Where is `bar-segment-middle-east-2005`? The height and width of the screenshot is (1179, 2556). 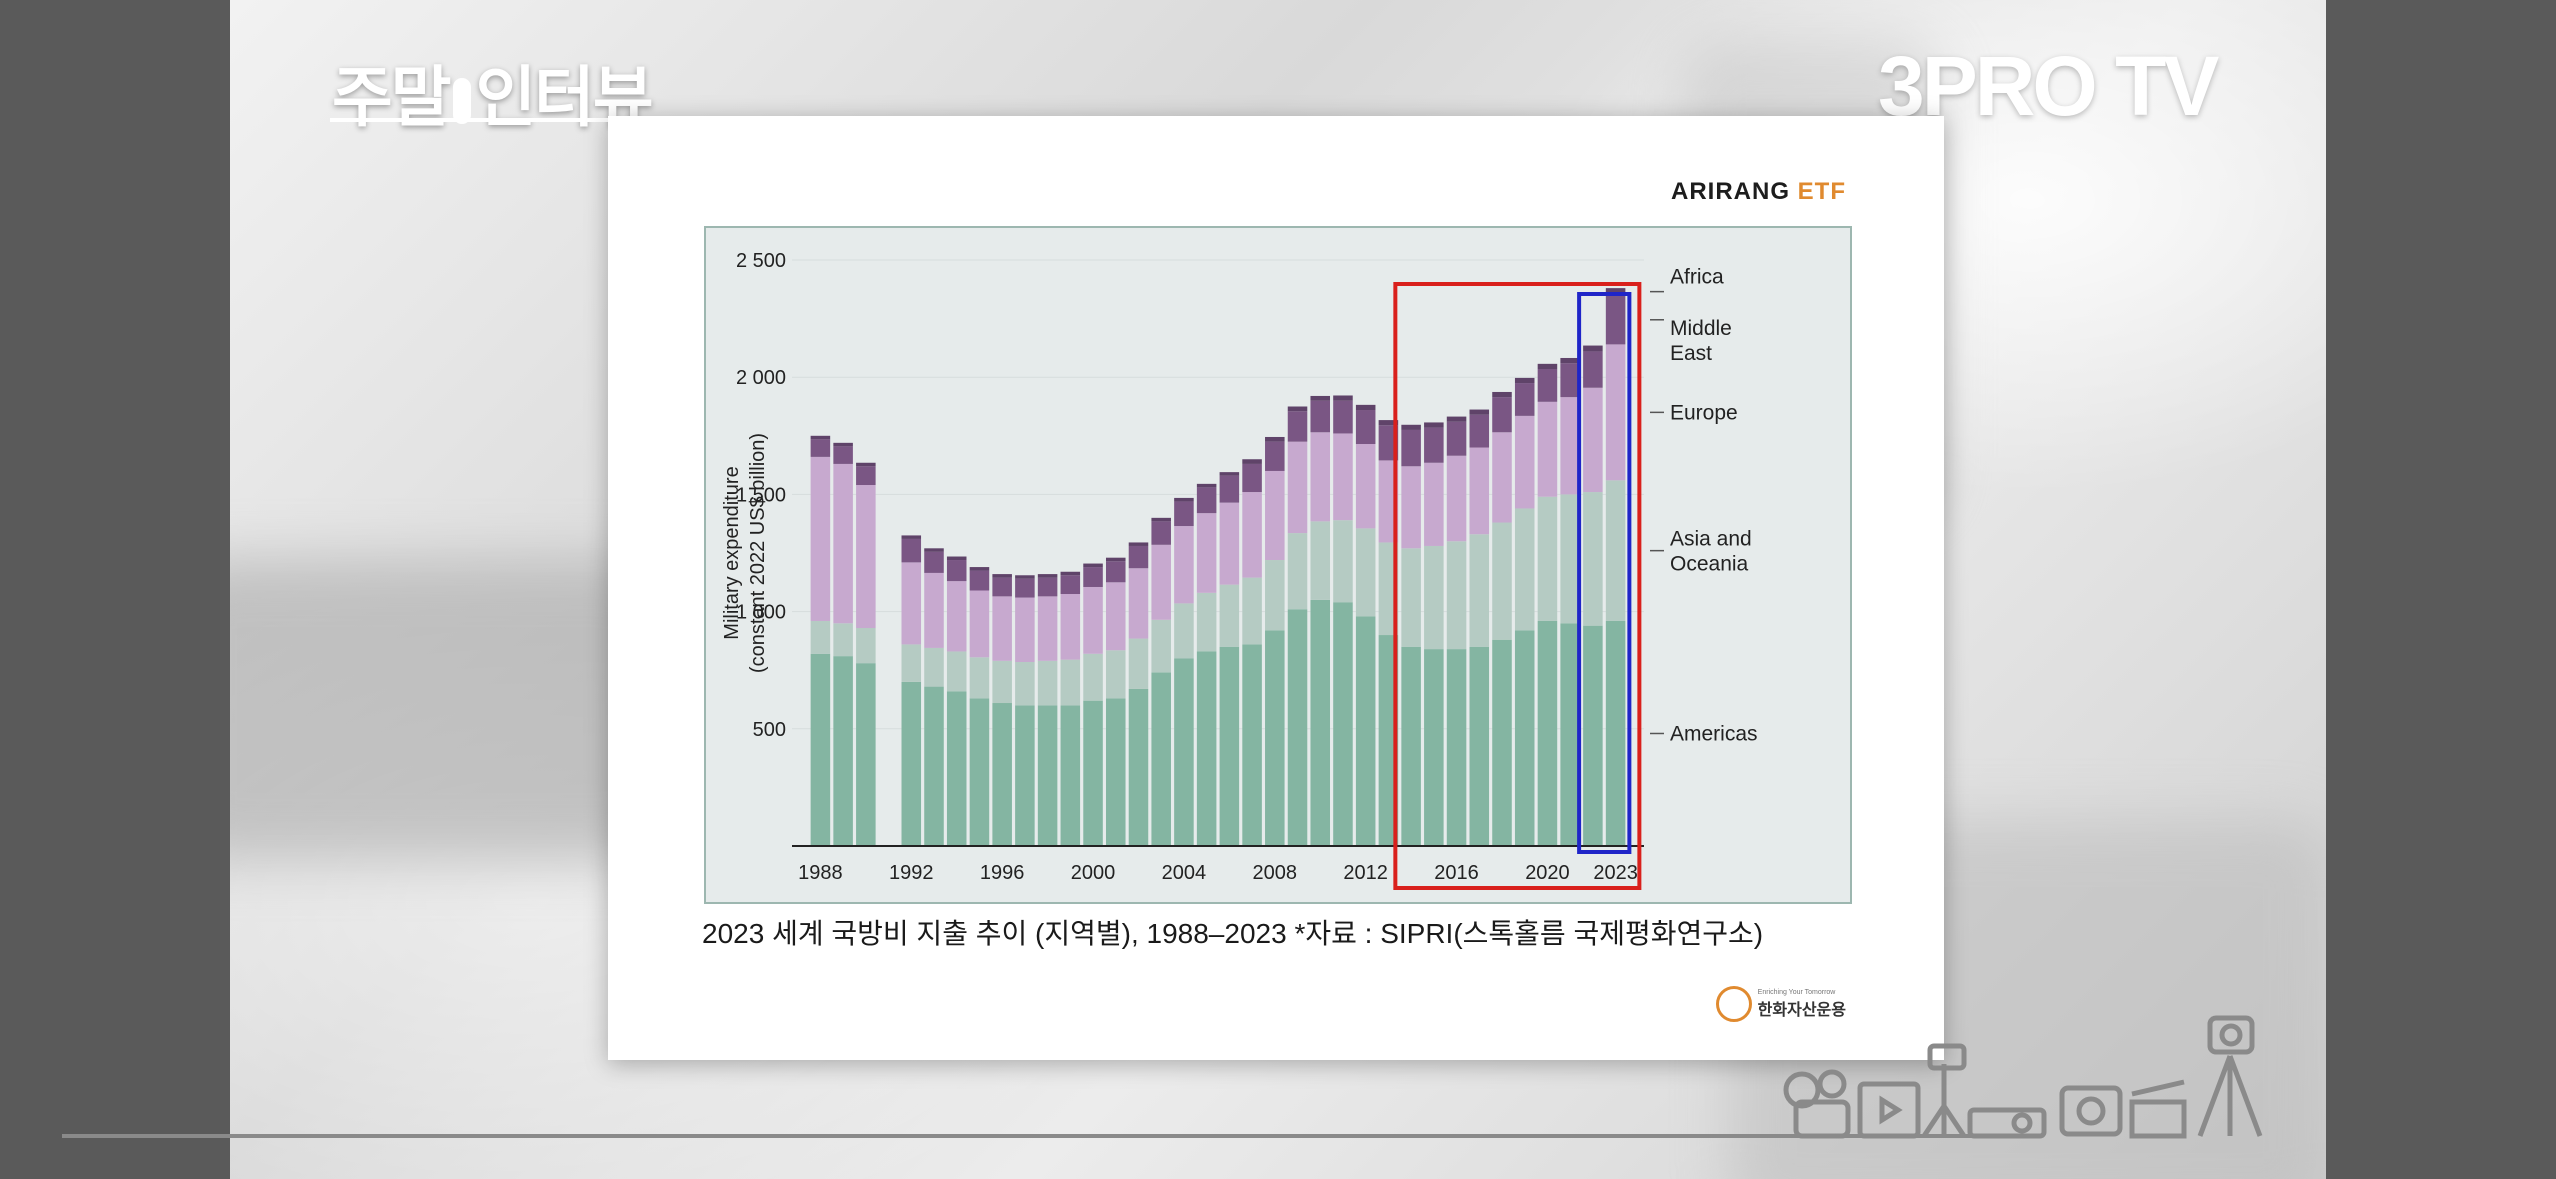 bar-segment-middle-east-2005 is located at coordinates (1206, 500).